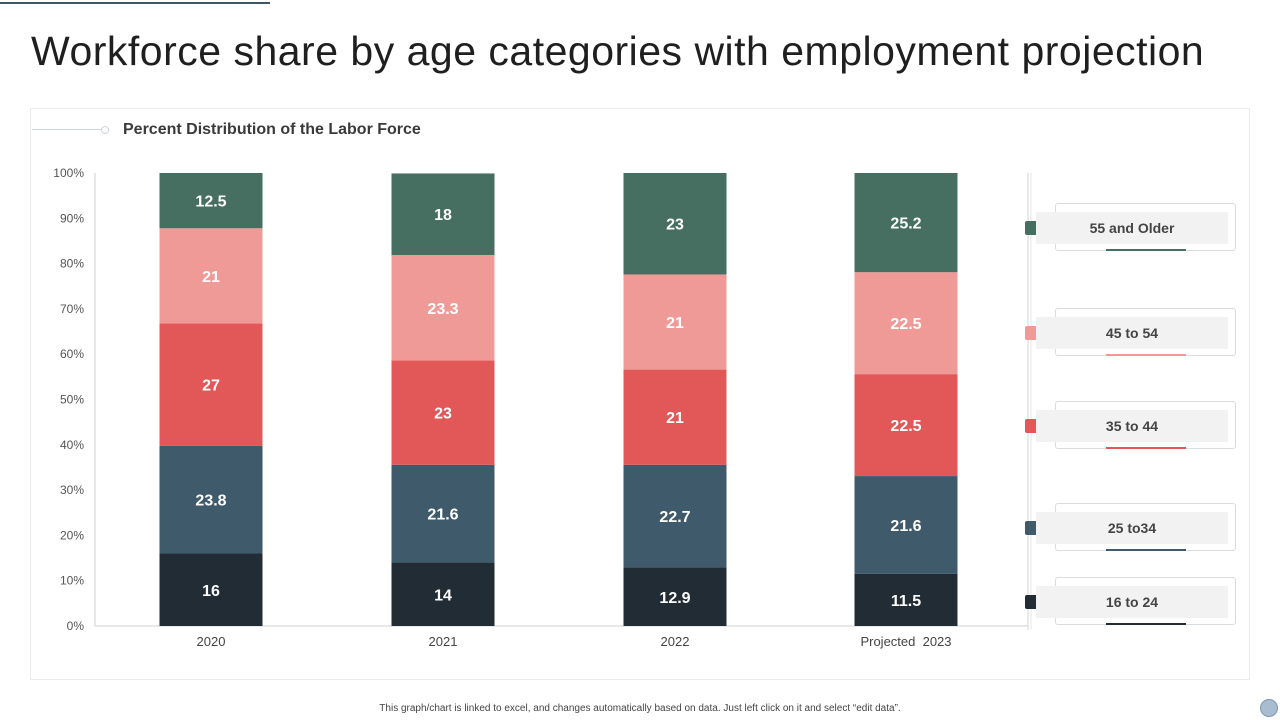  I want to click on x-tick-label: 2022, so click(675, 641).